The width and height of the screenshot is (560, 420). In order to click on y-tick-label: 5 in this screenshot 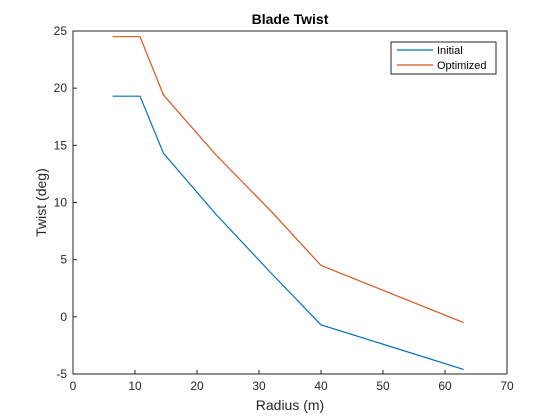, I will do `click(63, 260)`.